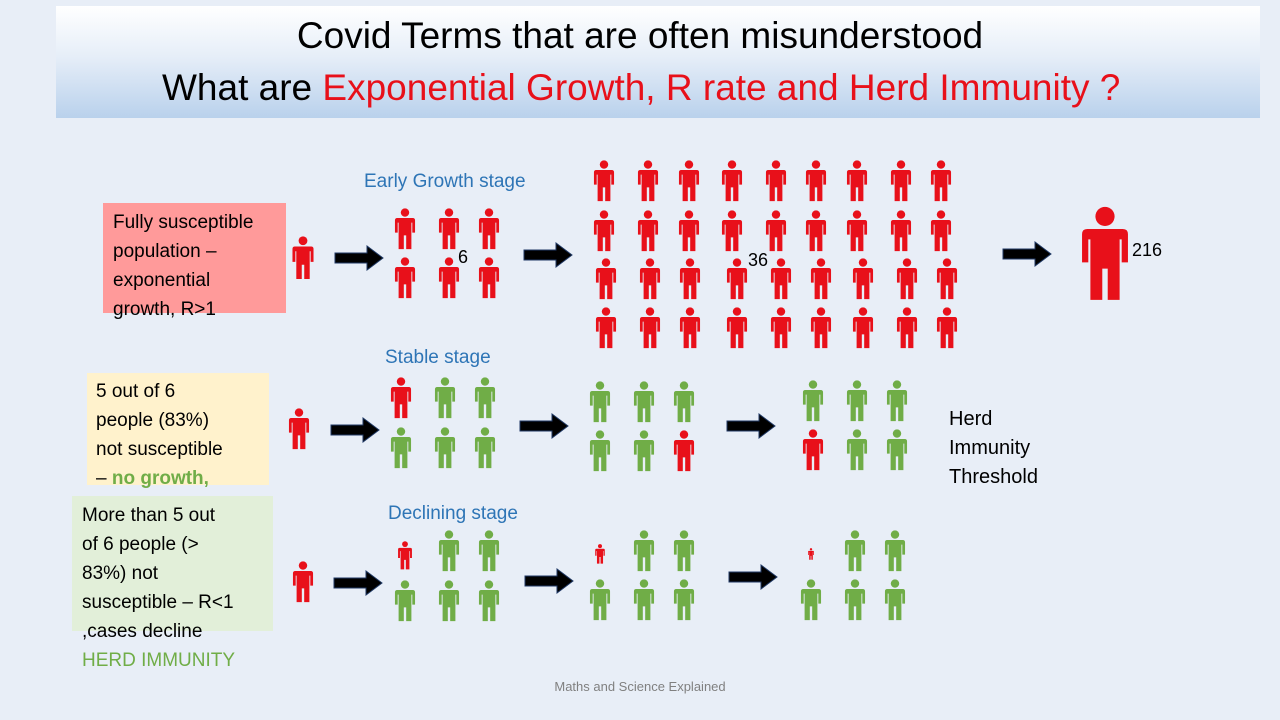  I want to click on box-stable-line-last: – no growth,, so click(182, 478).